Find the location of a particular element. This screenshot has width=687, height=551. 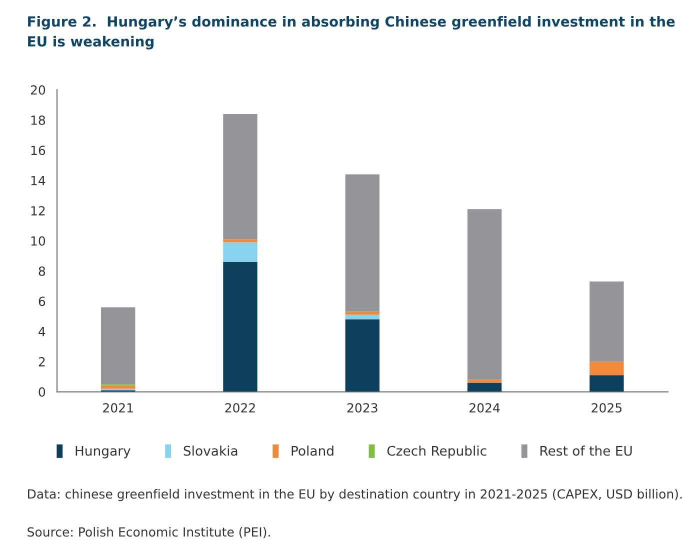

y-tick-label: 20 is located at coordinates (38, 90).